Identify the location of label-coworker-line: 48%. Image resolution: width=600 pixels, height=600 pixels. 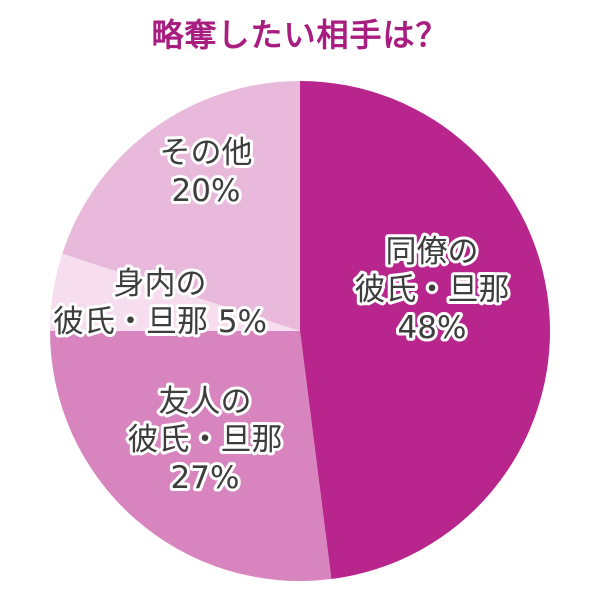
(432, 328).